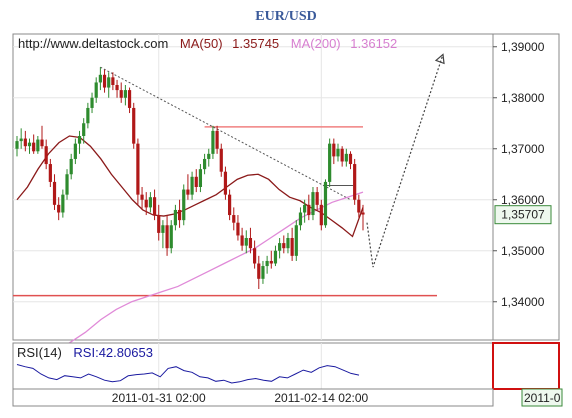  Describe the element at coordinates (523, 200) in the screenshot. I see `y-tick-label: 1,36000` at that location.